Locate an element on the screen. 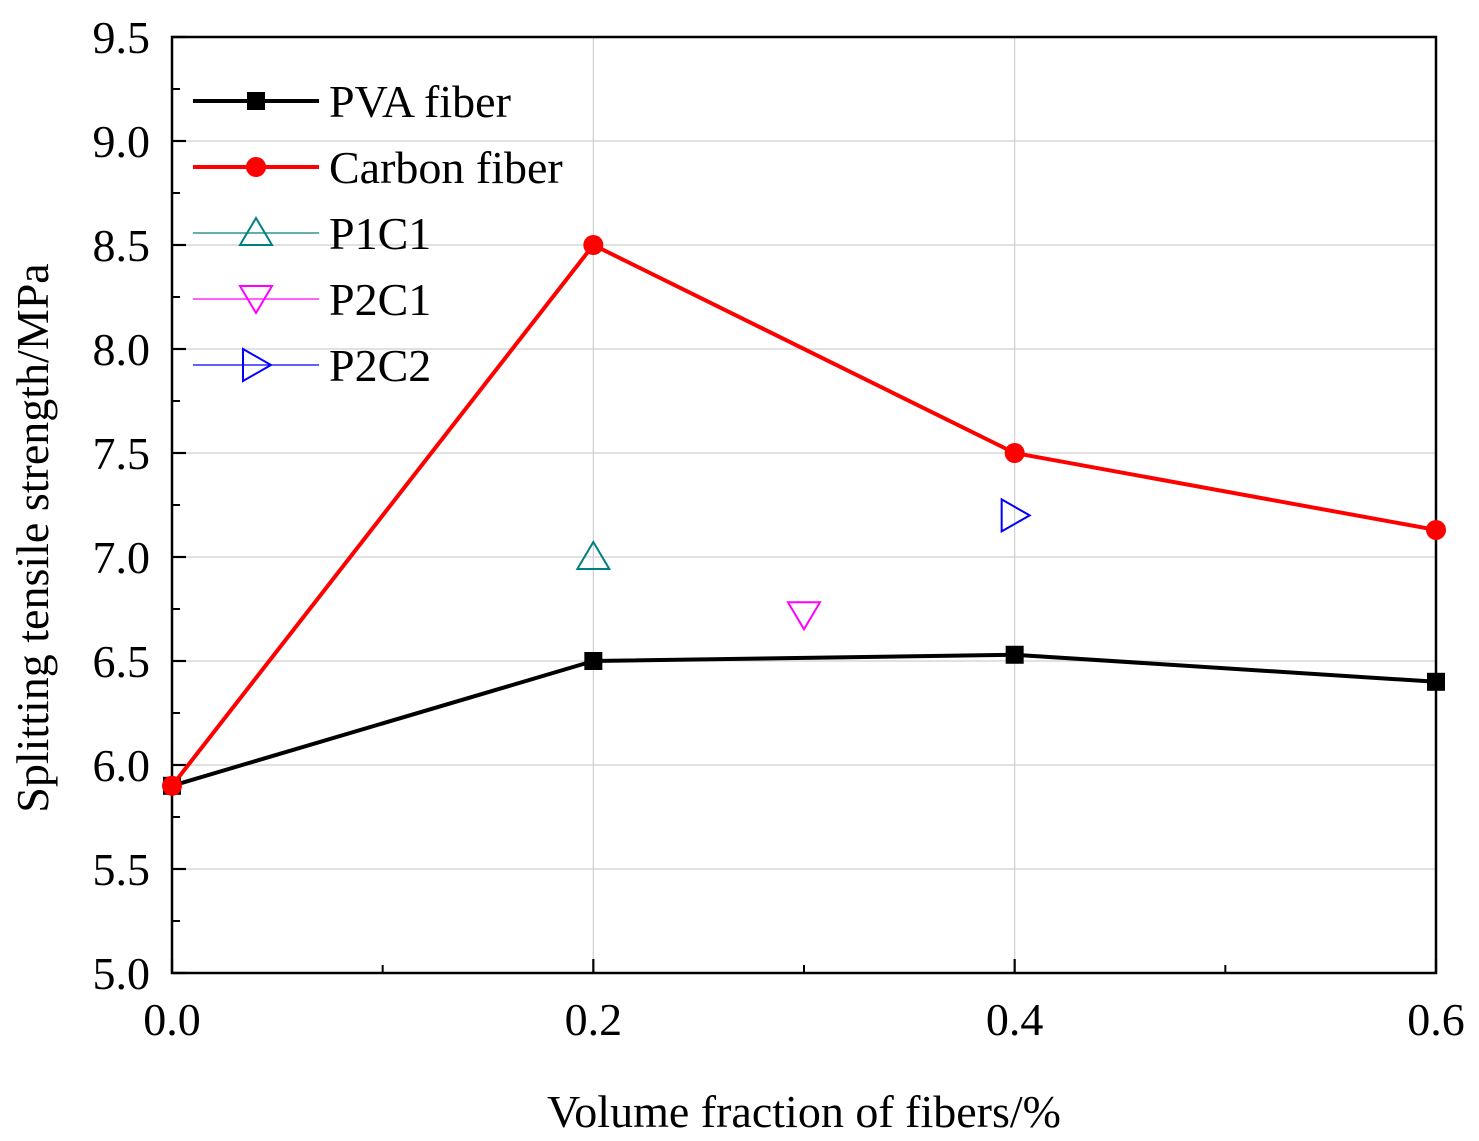 This screenshot has width=1479, height=1141. y-tick-label: 8.0 is located at coordinates (122, 349).